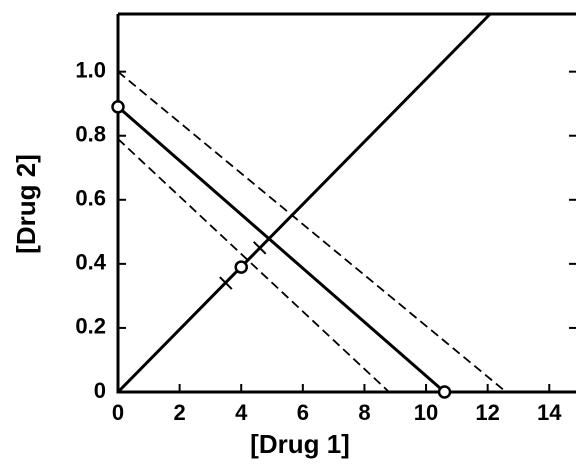  I want to click on x-tick-label: 0, so click(118, 412).